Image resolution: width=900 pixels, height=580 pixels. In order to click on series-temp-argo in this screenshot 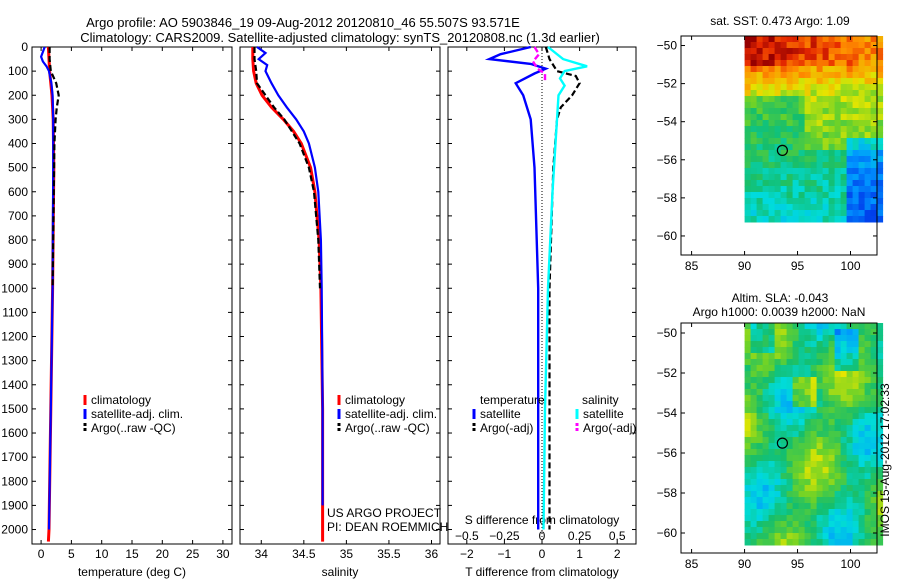, I will do `click(562, 288)`.